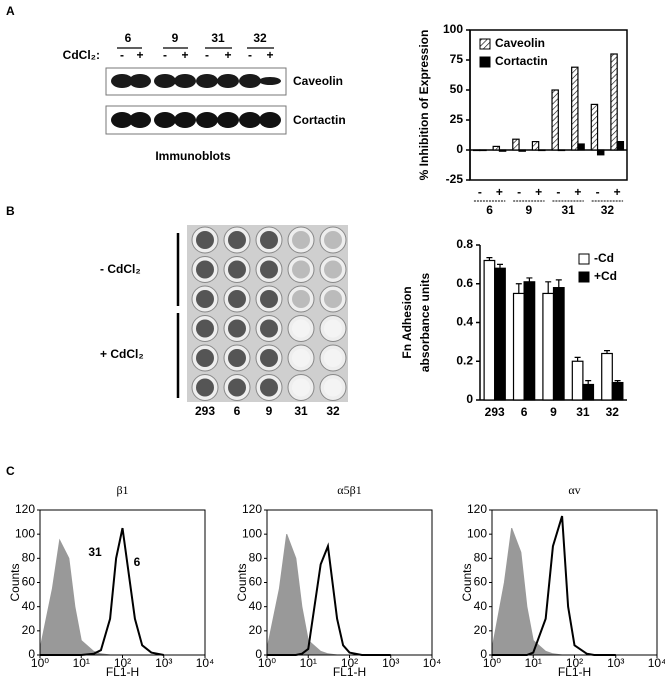 This screenshot has width=665, height=676. What do you see at coordinates (524, 412) in the screenshot?
I see `x-tick-label: 6` at bounding box center [524, 412].